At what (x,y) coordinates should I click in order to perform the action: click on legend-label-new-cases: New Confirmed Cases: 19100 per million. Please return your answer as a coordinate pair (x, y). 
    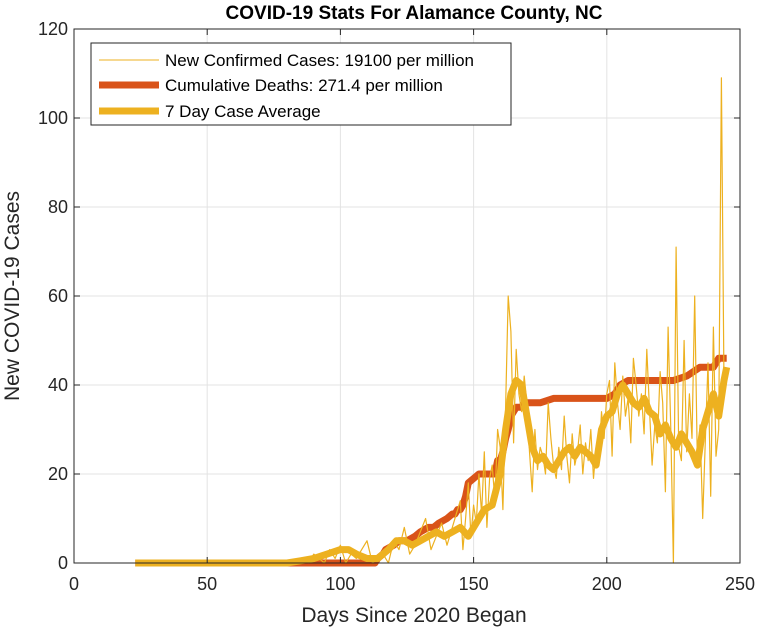
    Looking at the image, I should click on (319, 60).